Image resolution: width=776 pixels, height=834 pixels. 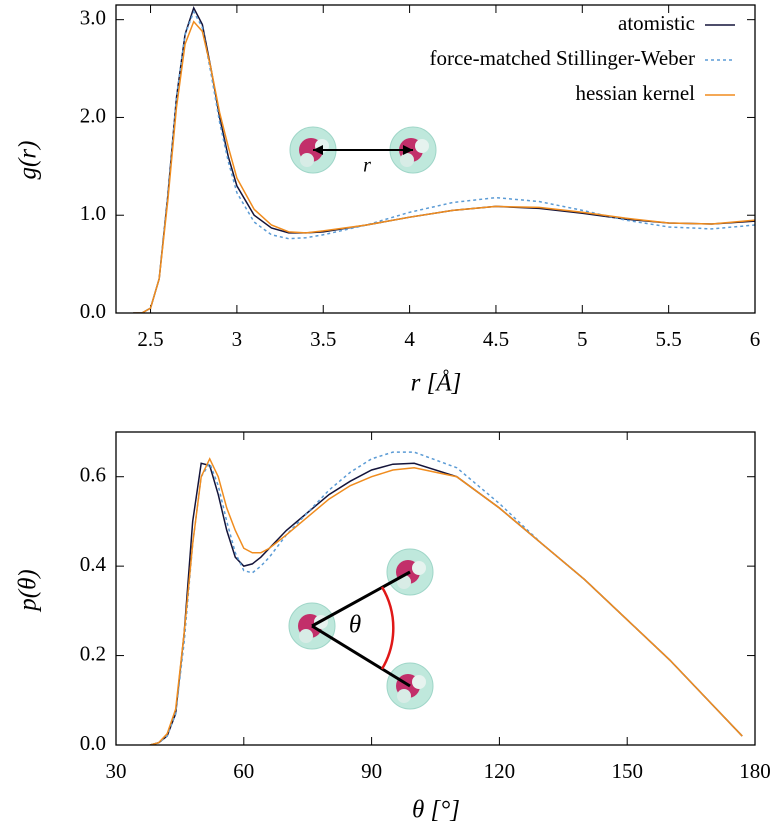 I want to click on x-tick-label: 2.5, so click(x=150, y=339).